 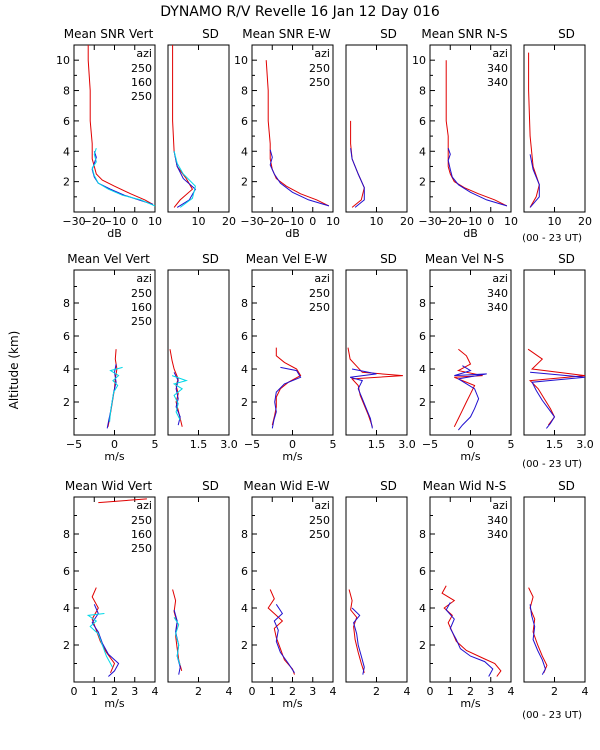 I want to click on x-tick-label: 1.5, so click(x=555, y=444).